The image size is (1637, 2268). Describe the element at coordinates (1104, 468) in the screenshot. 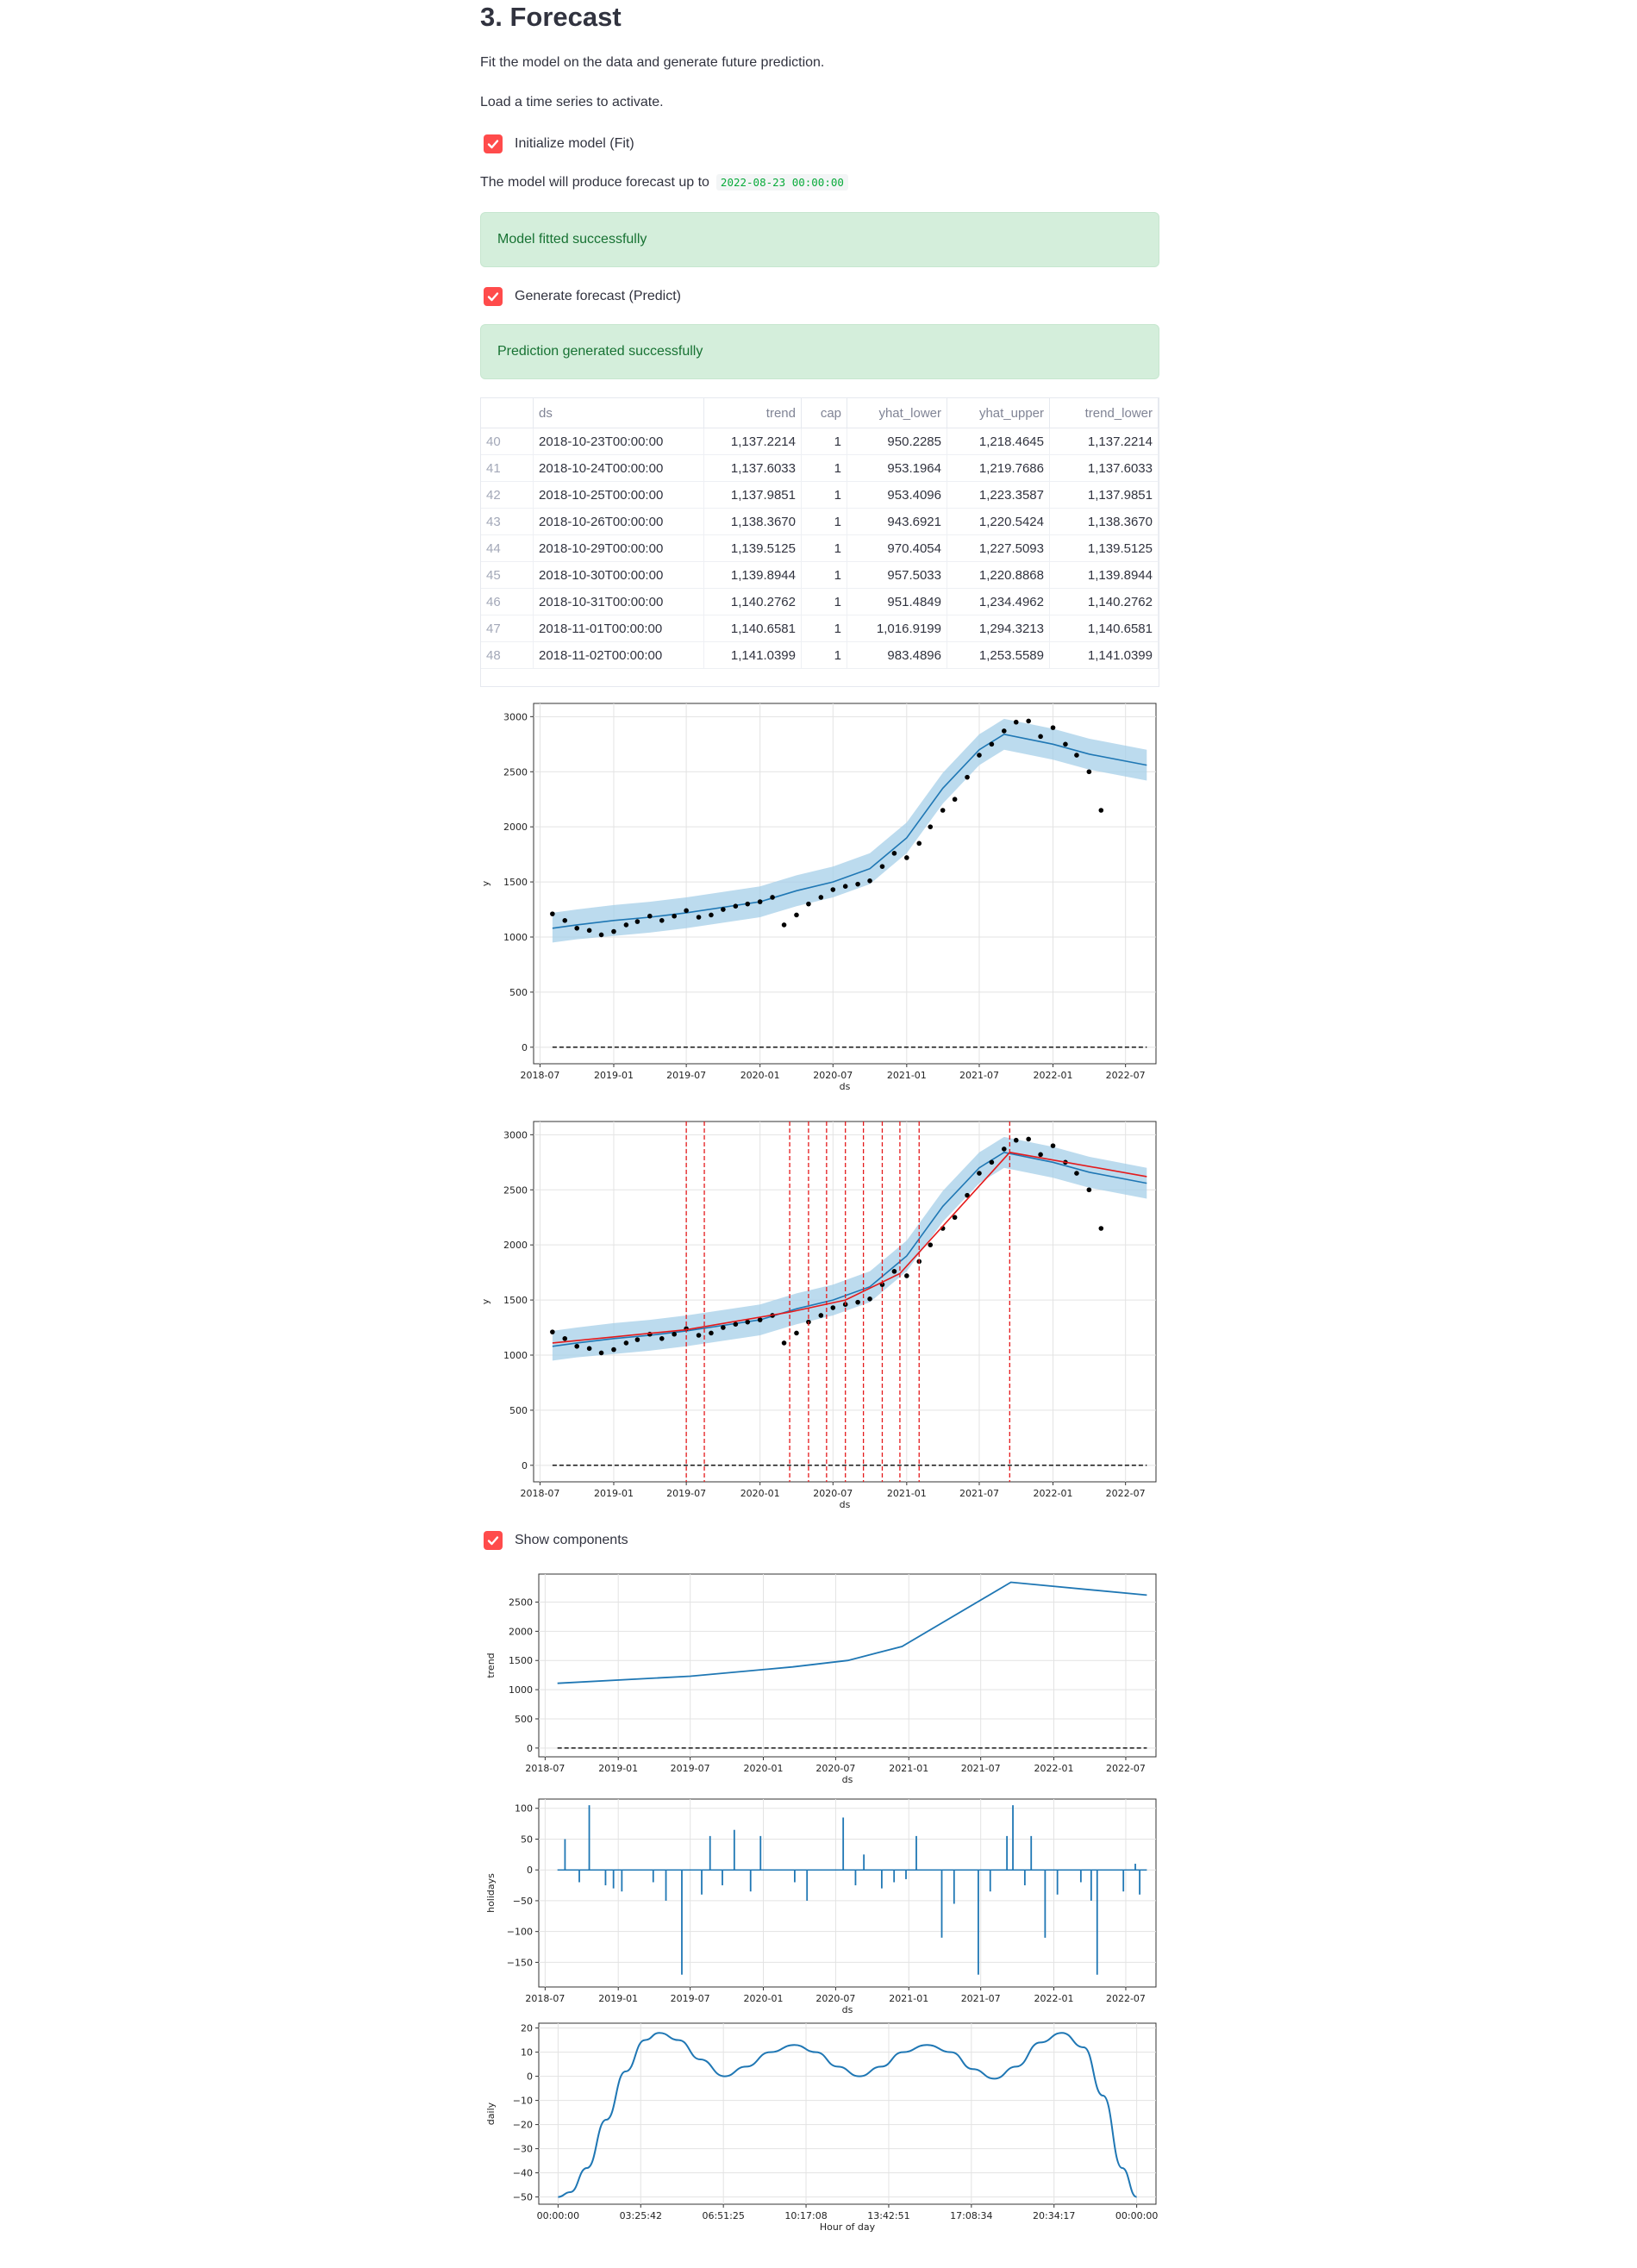

I see `cell-trend-lower: 1,137.6033` at that location.